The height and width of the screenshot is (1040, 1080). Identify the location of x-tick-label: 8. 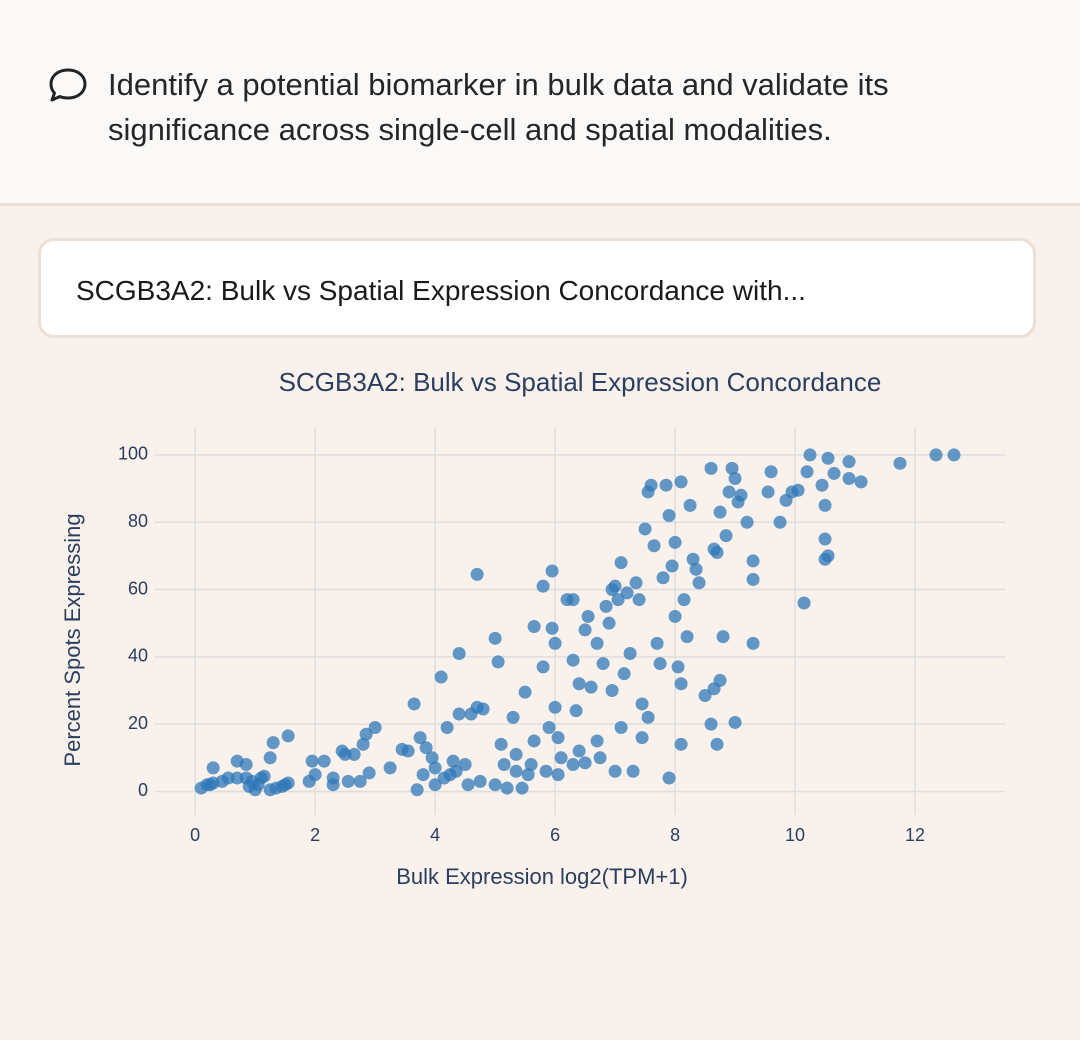
(675, 835).